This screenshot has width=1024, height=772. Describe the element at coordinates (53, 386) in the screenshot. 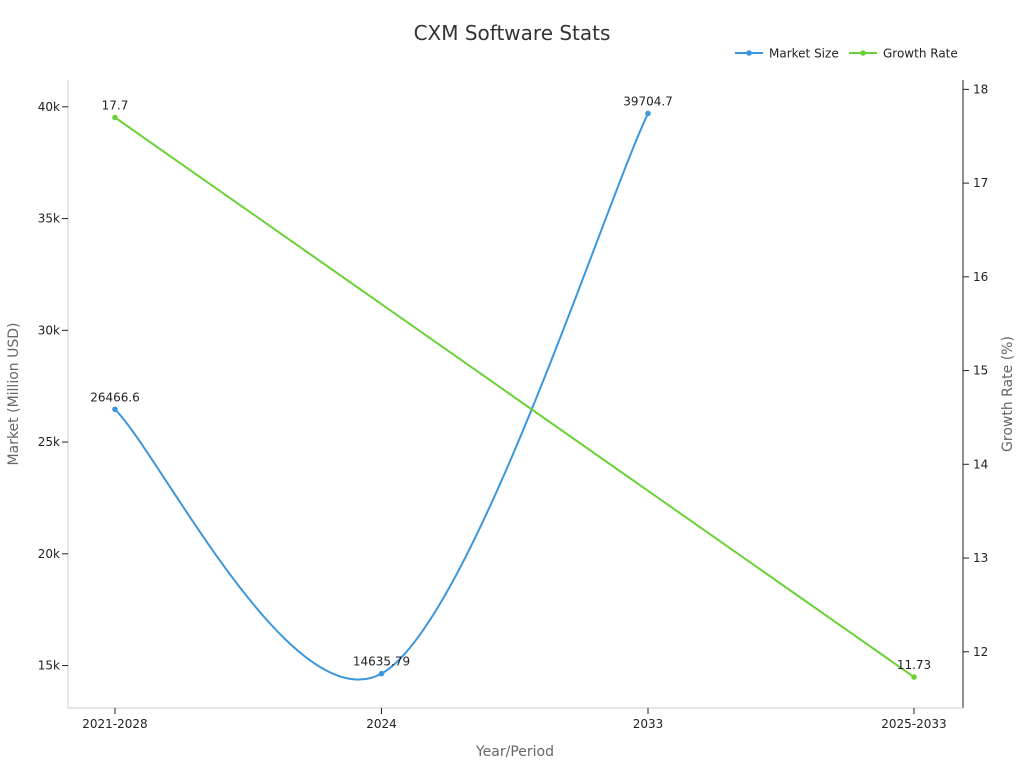

I see `left-y-axis-ticks: 15k 20k 25k 30k 35k 40k` at that location.